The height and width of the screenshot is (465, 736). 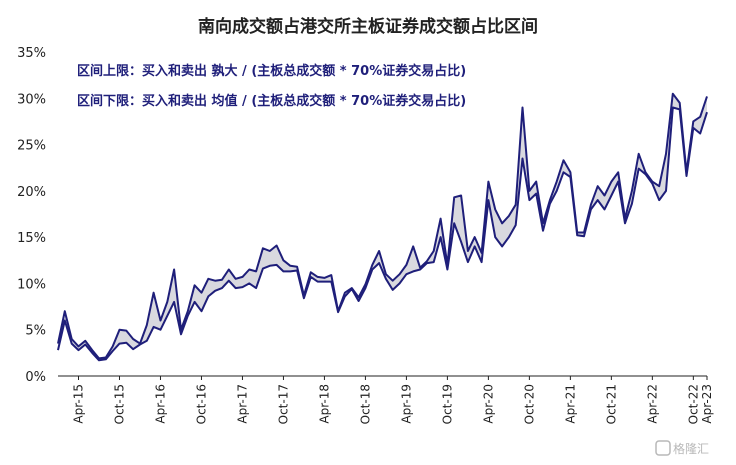 What do you see at coordinates (161, 404) in the screenshot?
I see `x-tick-label: Apr-16` at bounding box center [161, 404].